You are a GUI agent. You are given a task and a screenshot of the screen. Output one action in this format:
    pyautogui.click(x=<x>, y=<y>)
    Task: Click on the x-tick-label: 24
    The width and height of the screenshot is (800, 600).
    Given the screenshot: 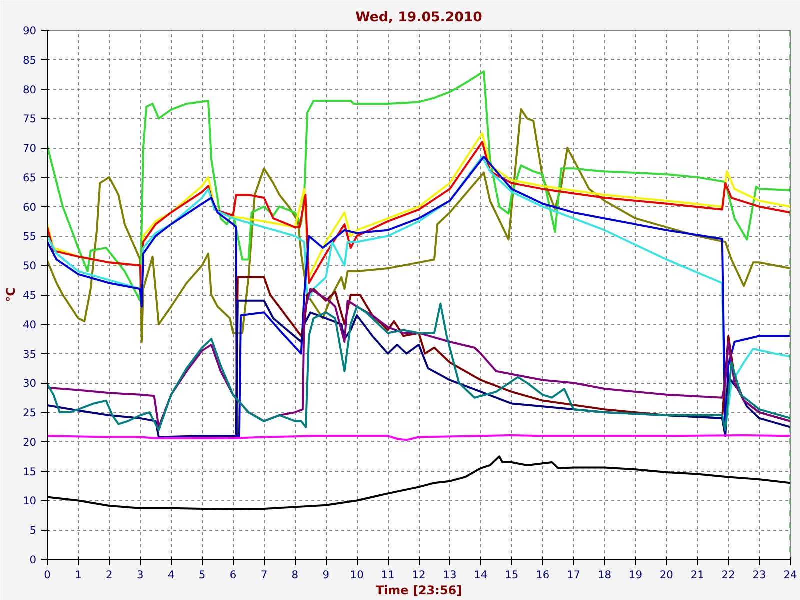 What is the action you would take?
    pyautogui.click(x=791, y=575)
    